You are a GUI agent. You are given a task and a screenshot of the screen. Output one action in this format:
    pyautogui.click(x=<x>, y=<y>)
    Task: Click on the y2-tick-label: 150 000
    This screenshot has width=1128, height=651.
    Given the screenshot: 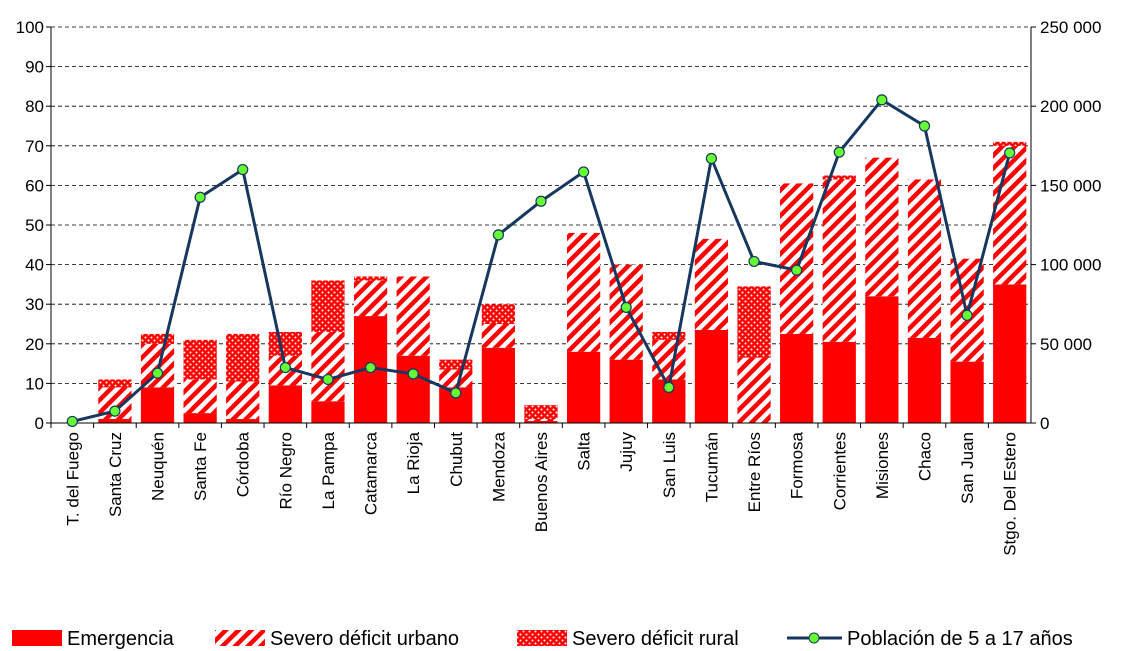 What is the action you would take?
    pyautogui.click(x=1070, y=185)
    